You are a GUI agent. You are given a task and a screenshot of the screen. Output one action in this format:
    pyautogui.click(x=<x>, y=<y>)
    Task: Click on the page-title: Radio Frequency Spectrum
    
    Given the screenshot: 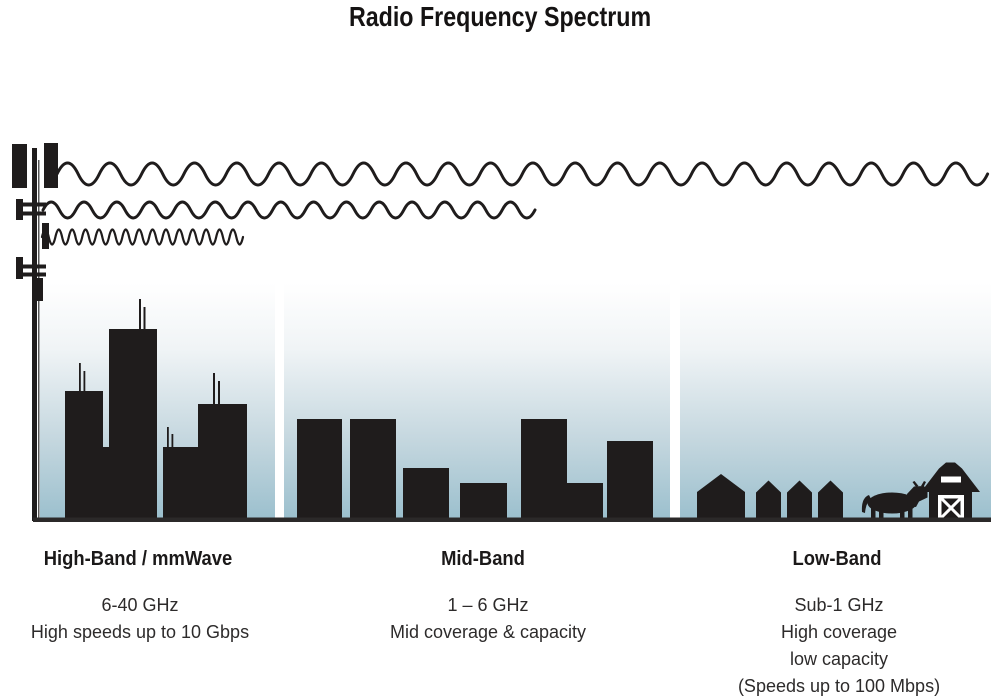 What is the action you would take?
    pyautogui.click(x=500, y=17)
    